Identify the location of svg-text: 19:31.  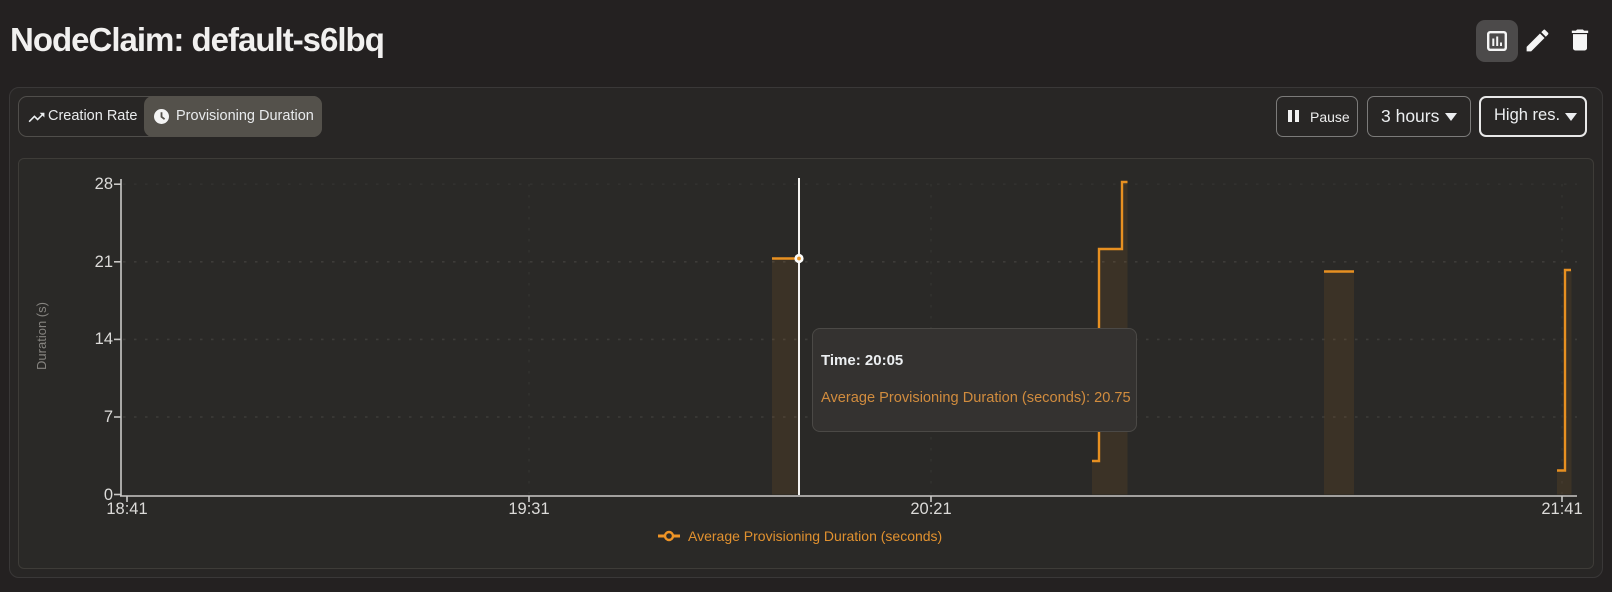
(528, 509).